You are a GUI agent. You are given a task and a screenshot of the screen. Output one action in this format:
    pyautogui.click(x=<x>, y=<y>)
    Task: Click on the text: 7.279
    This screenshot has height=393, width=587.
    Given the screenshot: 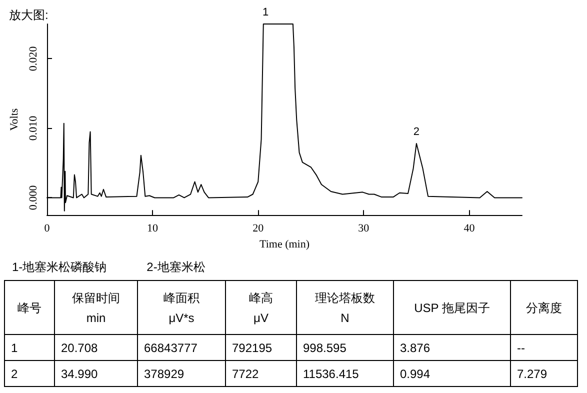 What is the action you would take?
    pyautogui.click(x=544, y=373)
    